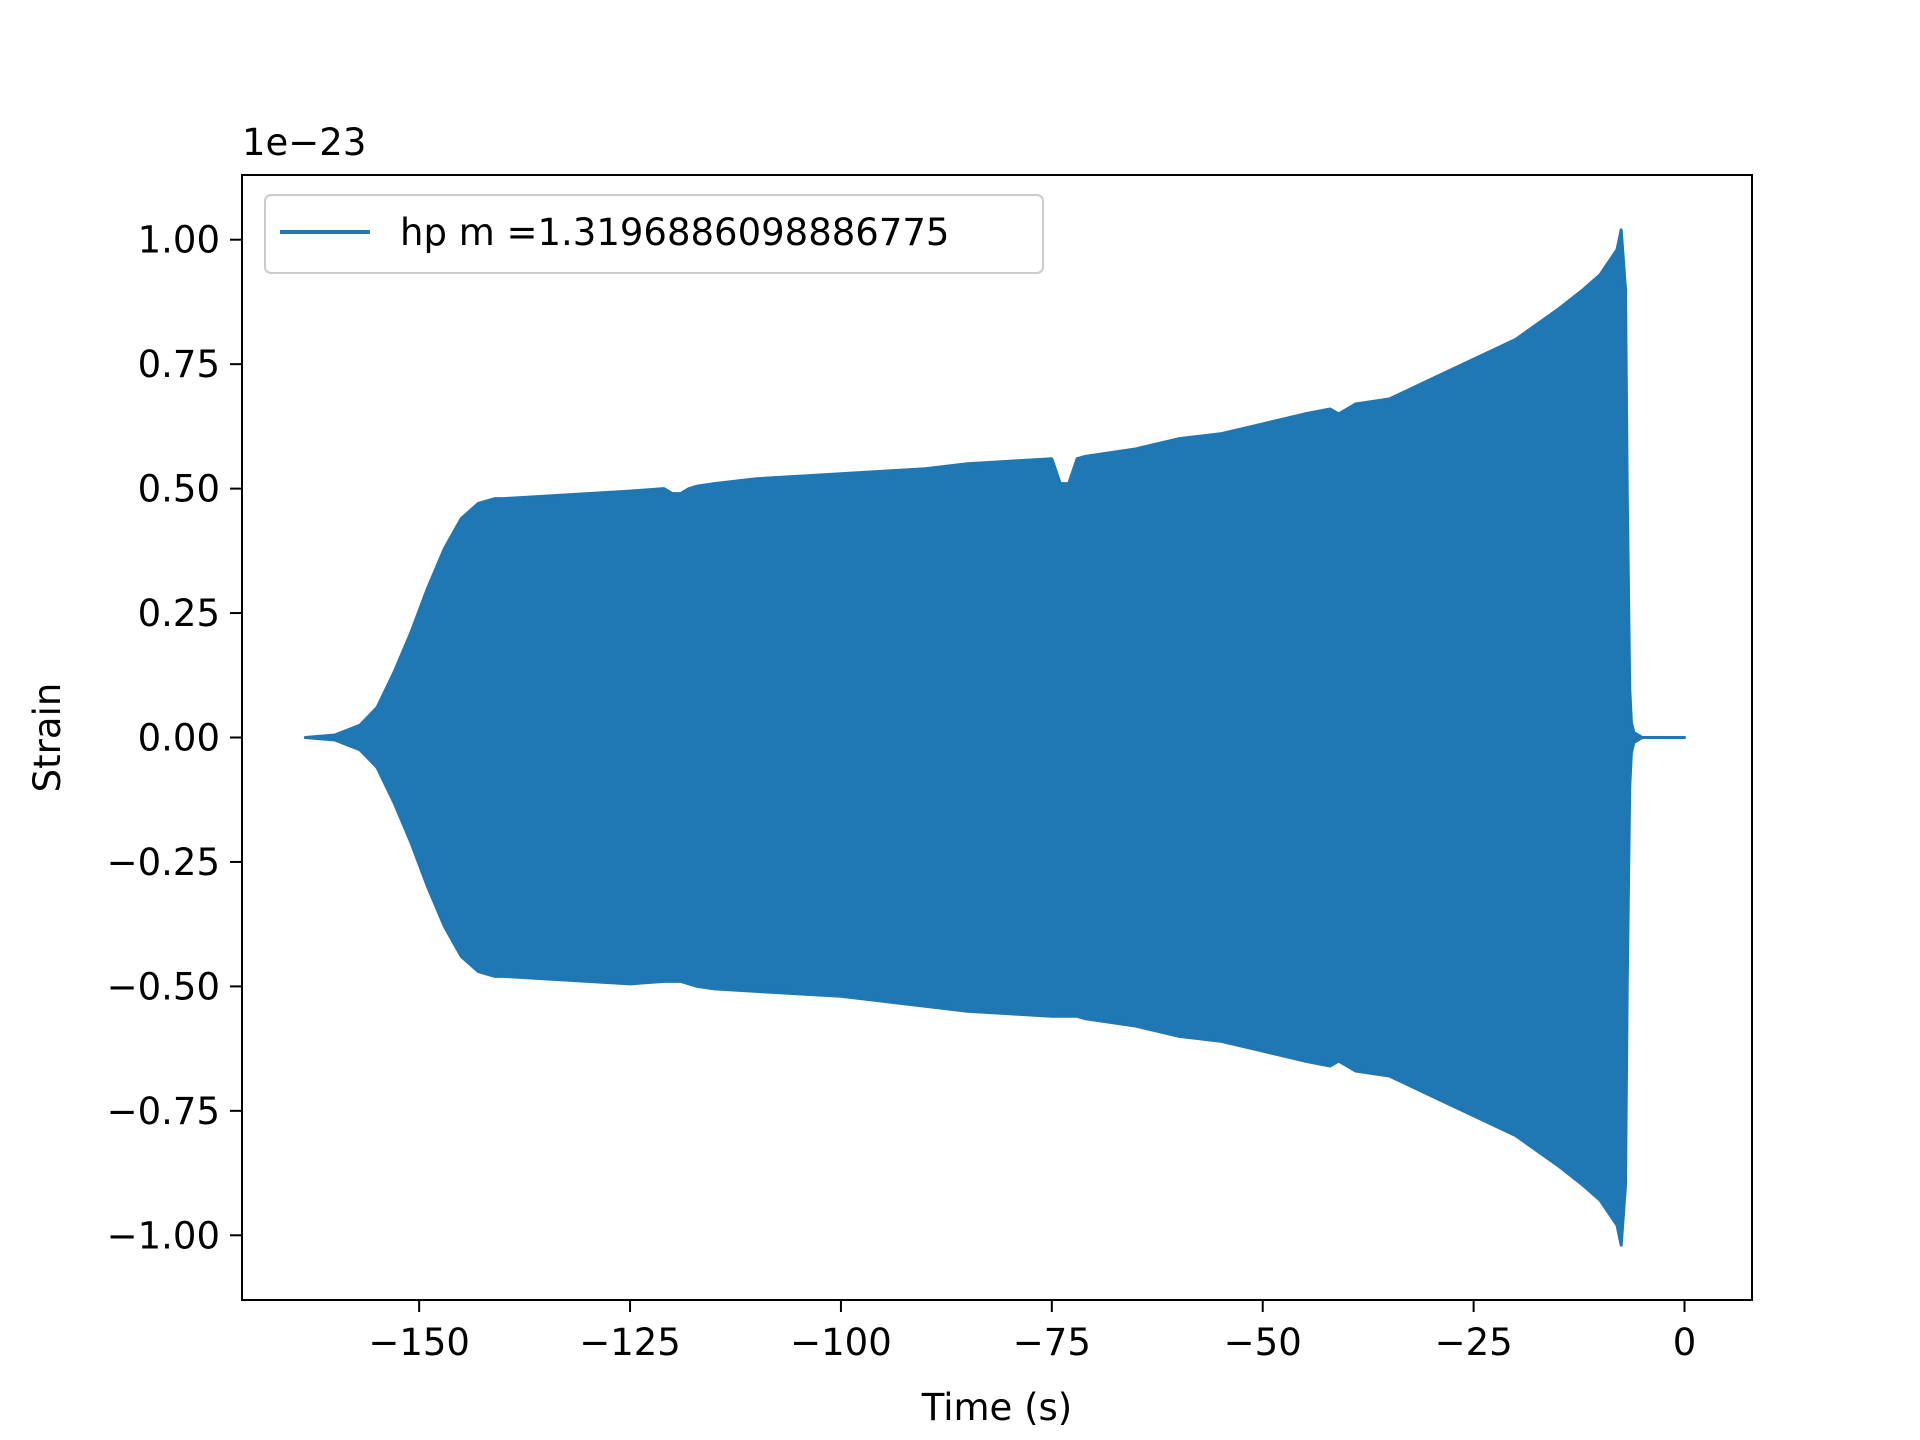 The image size is (1920, 1440). Describe the element at coordinates (1263, 1342) in the screenshot. I see `x-tick-label: −50` at that location.